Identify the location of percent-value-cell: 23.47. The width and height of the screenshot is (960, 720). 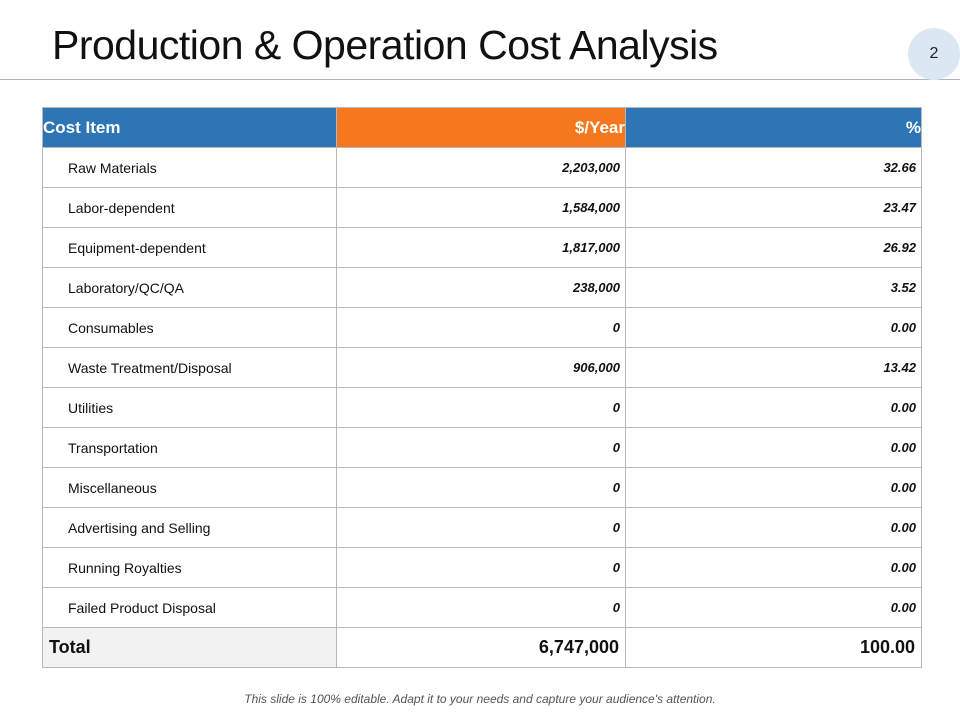
(773, 207).